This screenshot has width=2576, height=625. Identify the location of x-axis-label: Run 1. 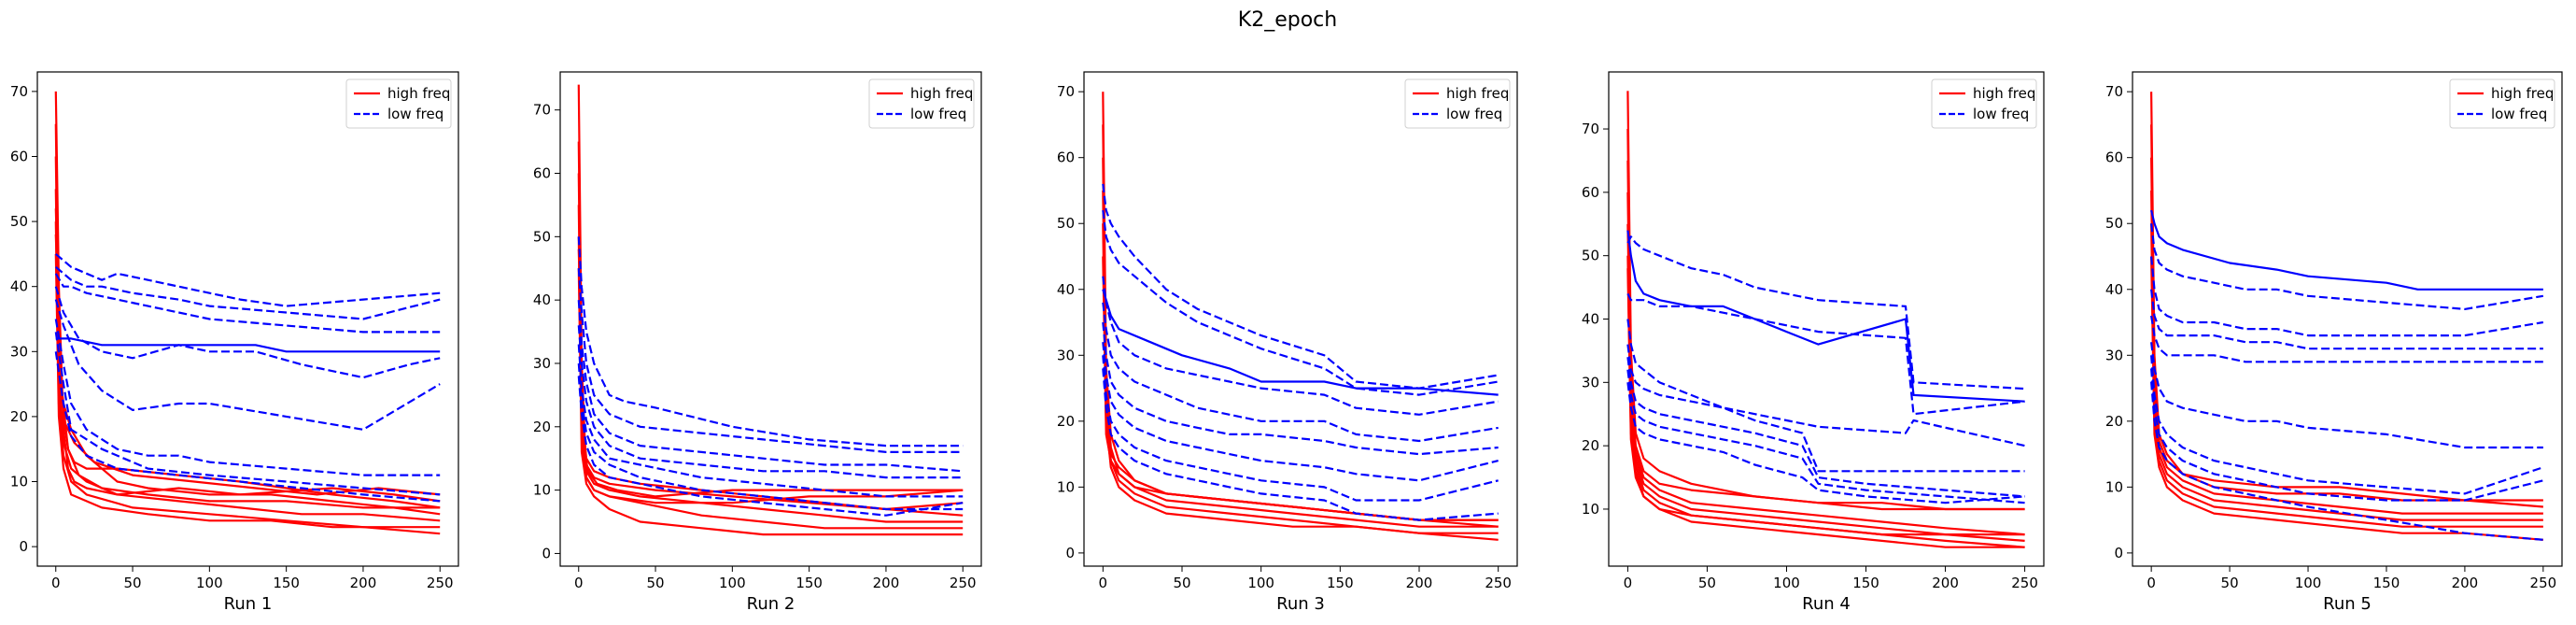
(249, 604).